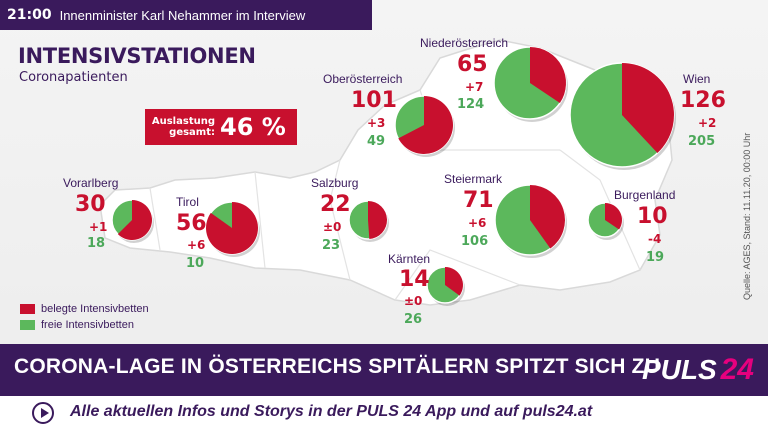 The width and height of the screenshot is (768, 432). Describe the element at coordinates (332, 227) in the screenshot. I see `change-salzburg: ±0` at that location.